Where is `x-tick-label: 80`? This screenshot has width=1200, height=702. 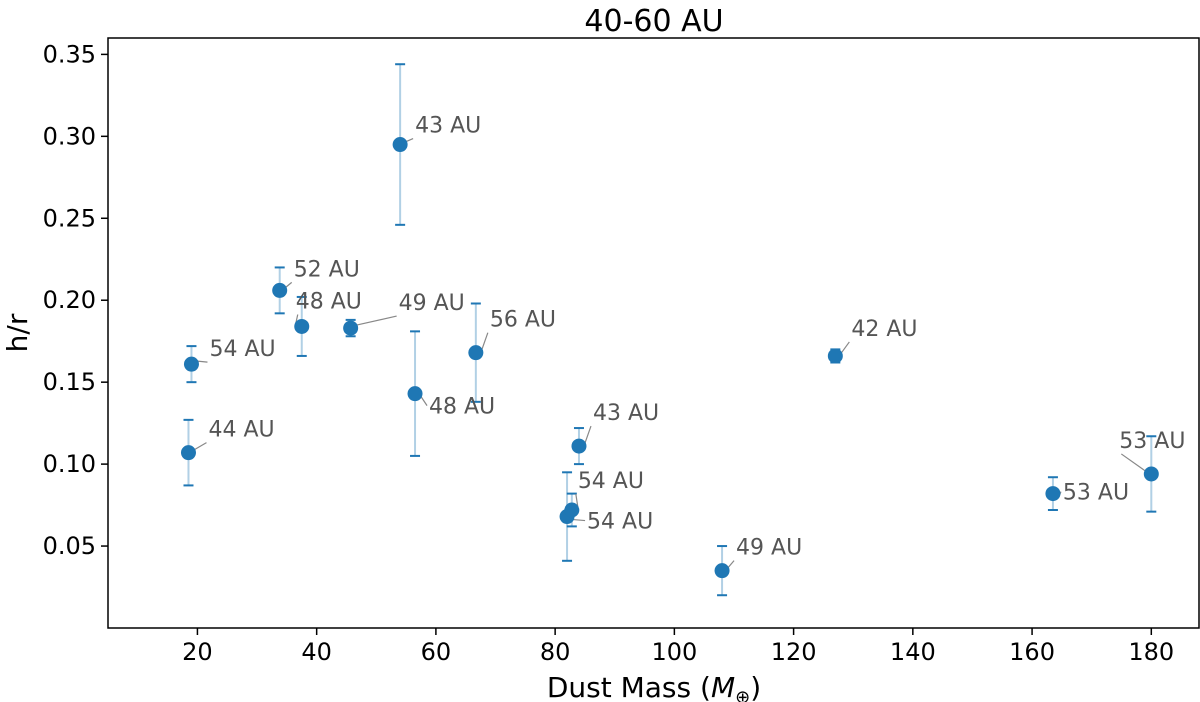
x-tick-label: 80 is located at coordinates (555, 652).